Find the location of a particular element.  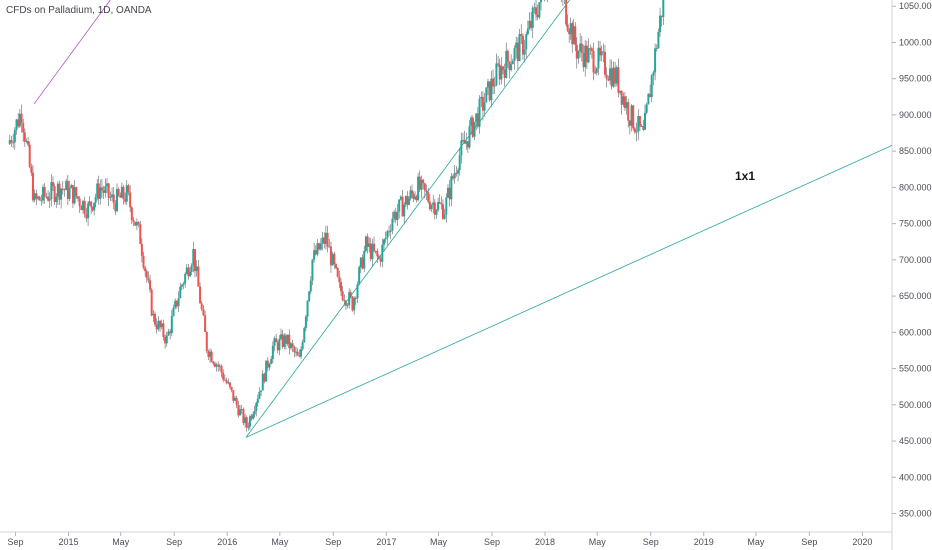

x-tick-label: May is located at coordinates (756, 542).